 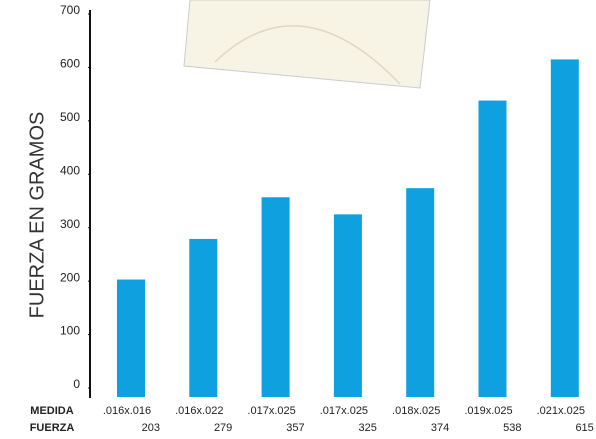 I want to click on value-cell: 538, so click(x=512, y=428).